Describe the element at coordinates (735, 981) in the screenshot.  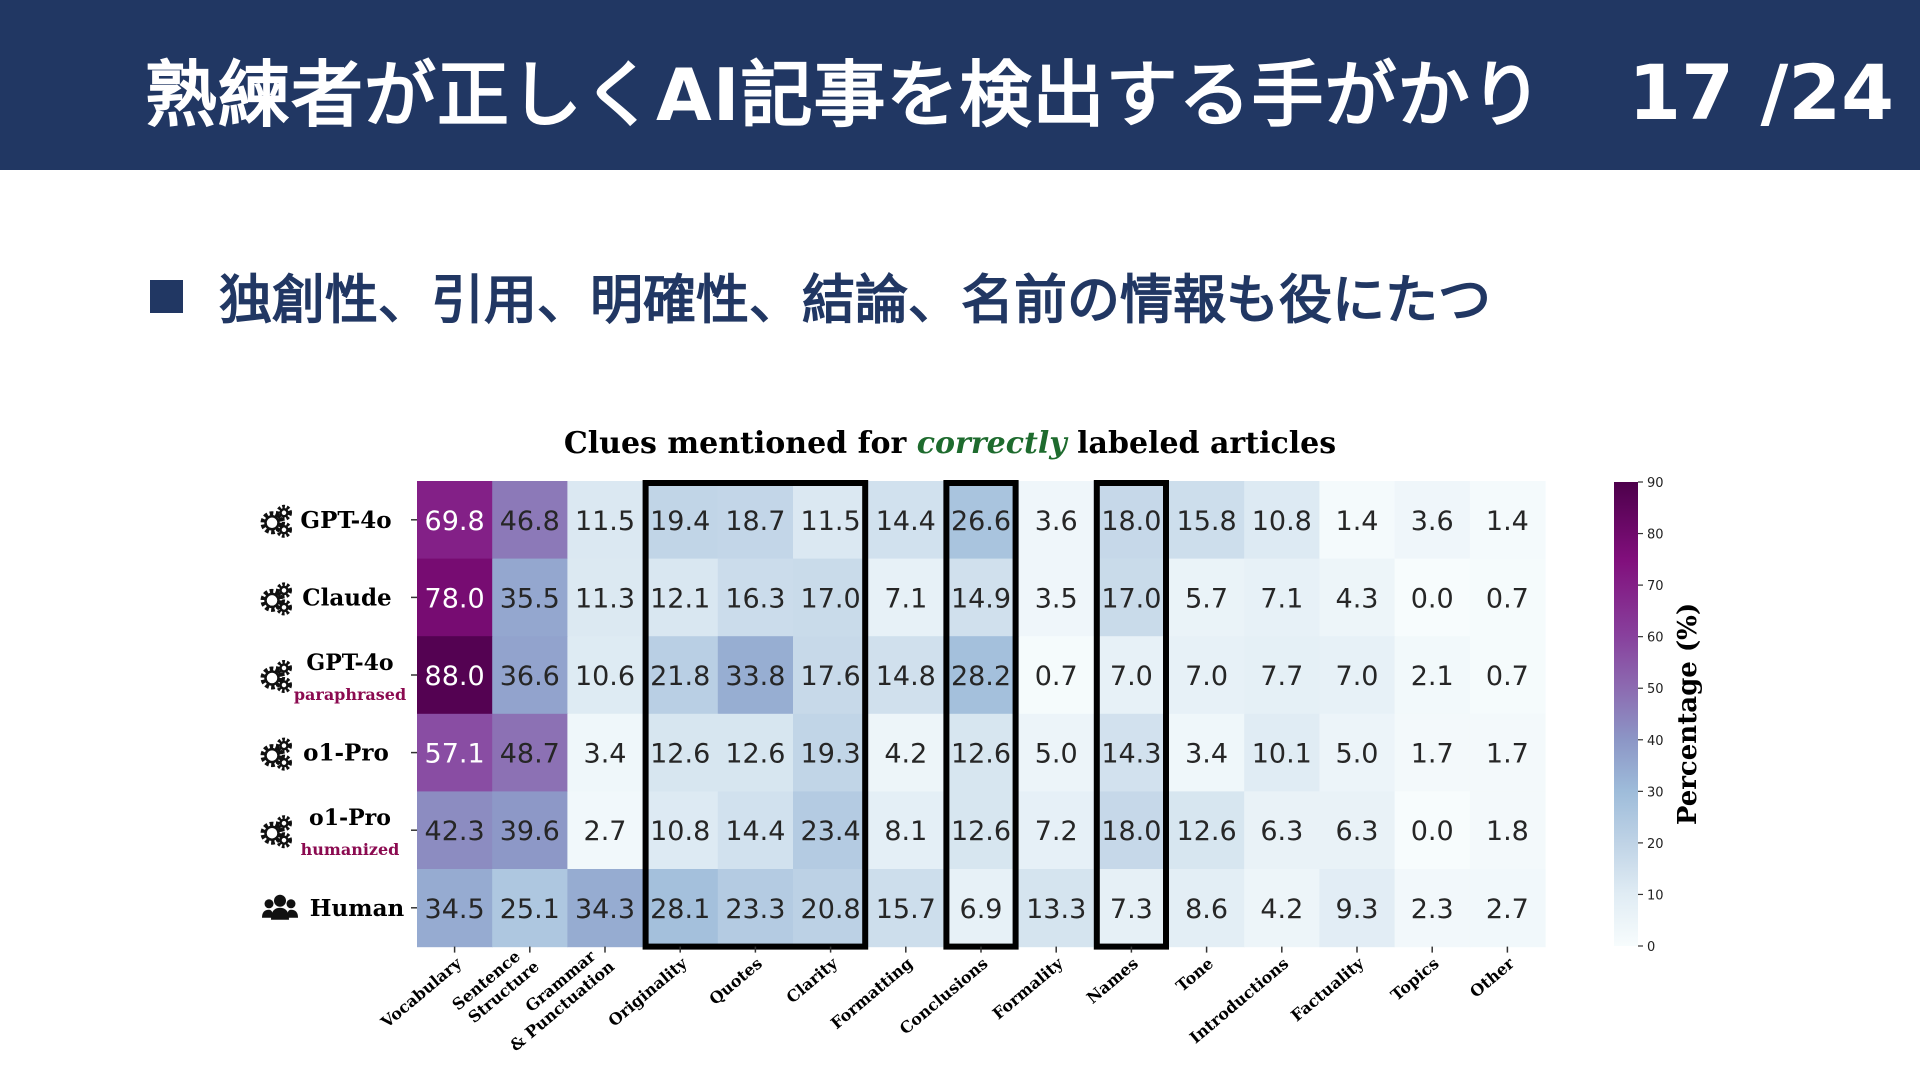
I see `column-label-line: Quotes` at that location.